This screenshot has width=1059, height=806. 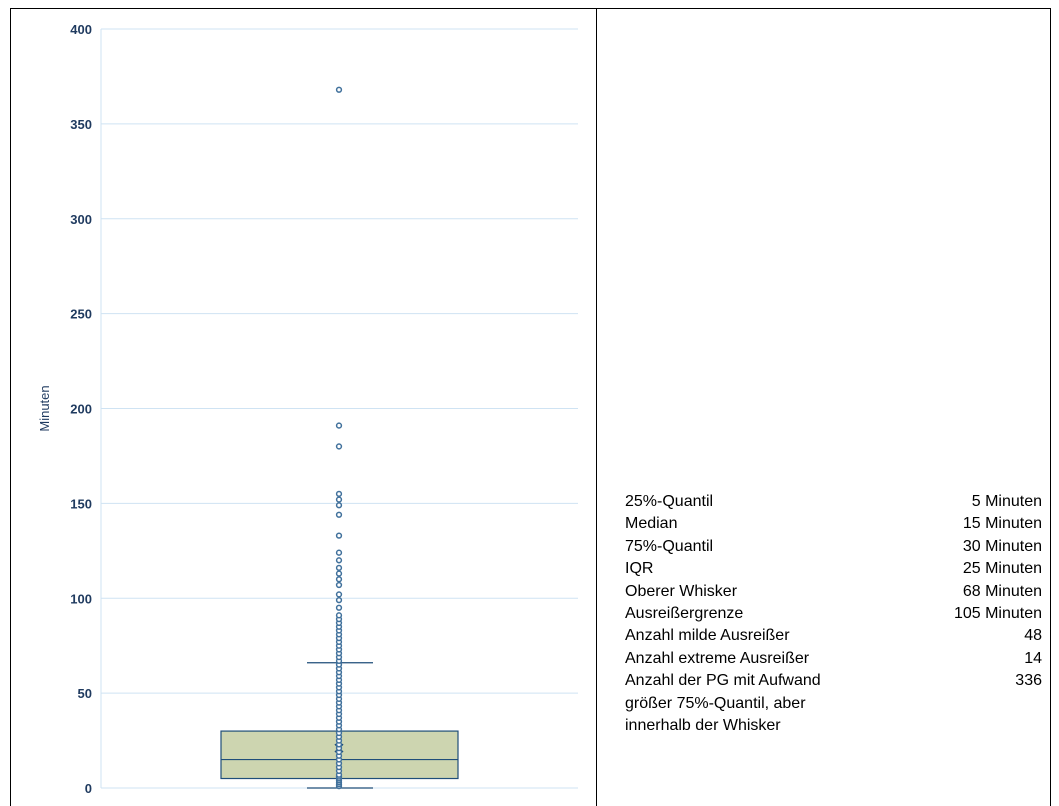 What do you see at coordinates (44, 408) in the screenshot?
I see `y-axis-title: Minuten` at bounding box center [44, 408].